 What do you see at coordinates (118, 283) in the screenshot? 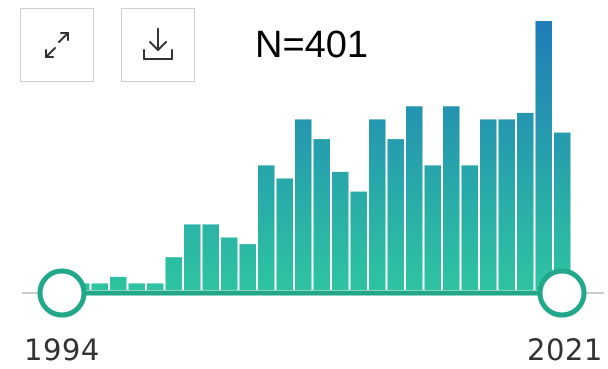
I see `bar-1996` at bounding box center [118, 283].